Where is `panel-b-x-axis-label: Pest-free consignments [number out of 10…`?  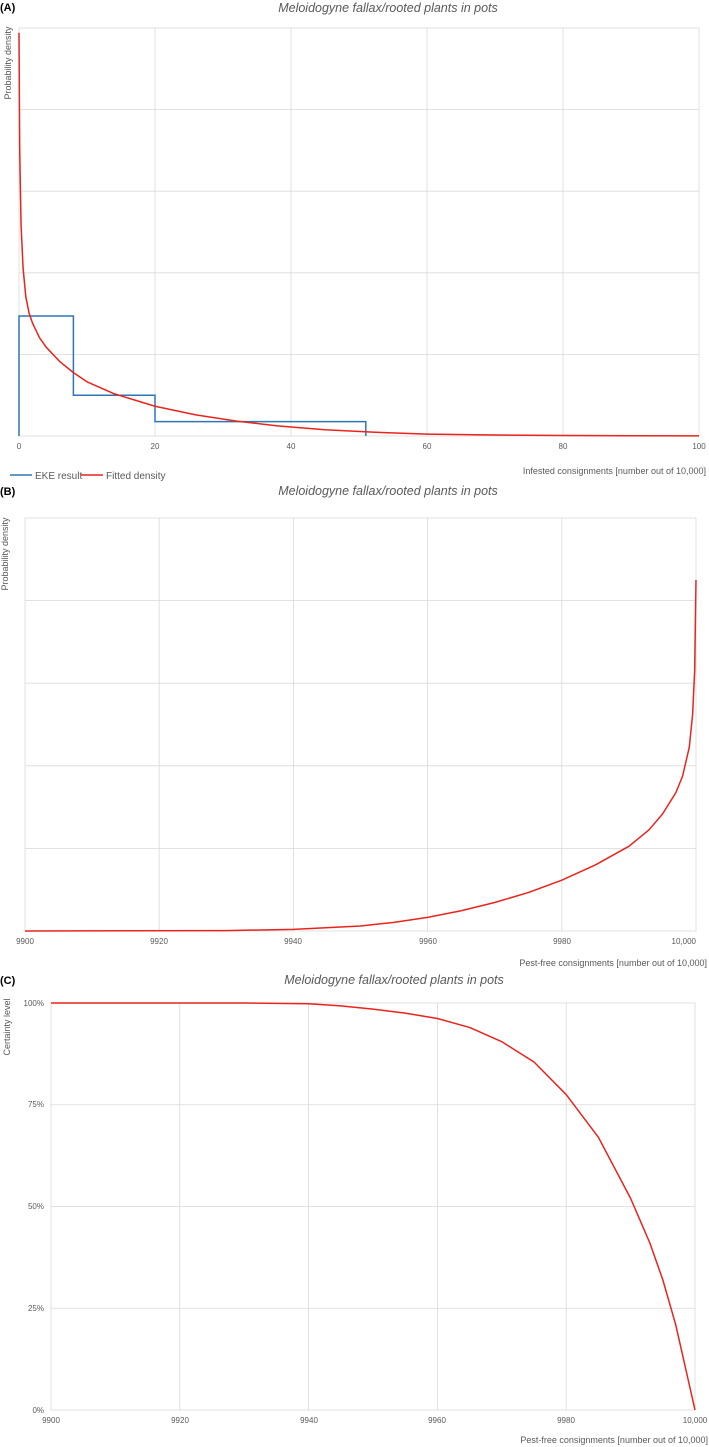
panel-b-x-axis-label: Pest-free consignments [number out of 10… is located at coordinates (613, 963).